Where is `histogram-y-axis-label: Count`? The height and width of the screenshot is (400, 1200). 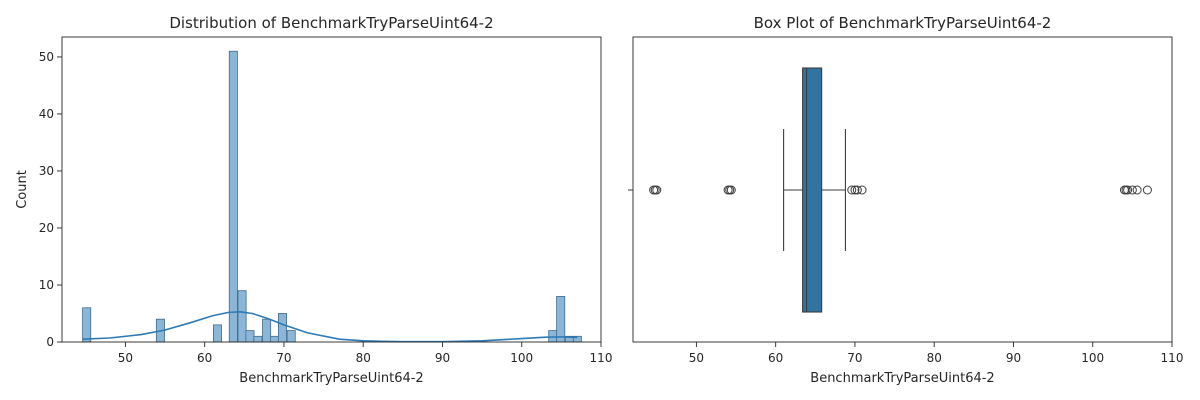 histogram-y-axis-label: Count is located at coordinates (22, 189).